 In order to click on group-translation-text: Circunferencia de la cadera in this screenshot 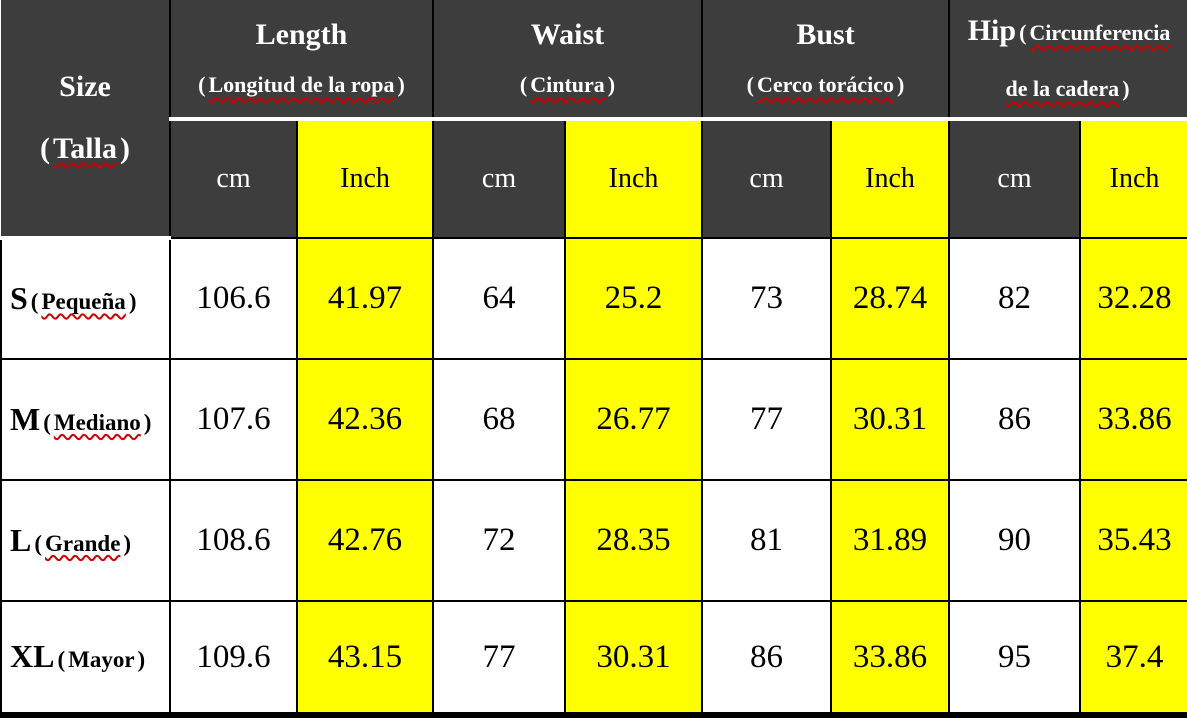, I will do `click(1088, 60)`.